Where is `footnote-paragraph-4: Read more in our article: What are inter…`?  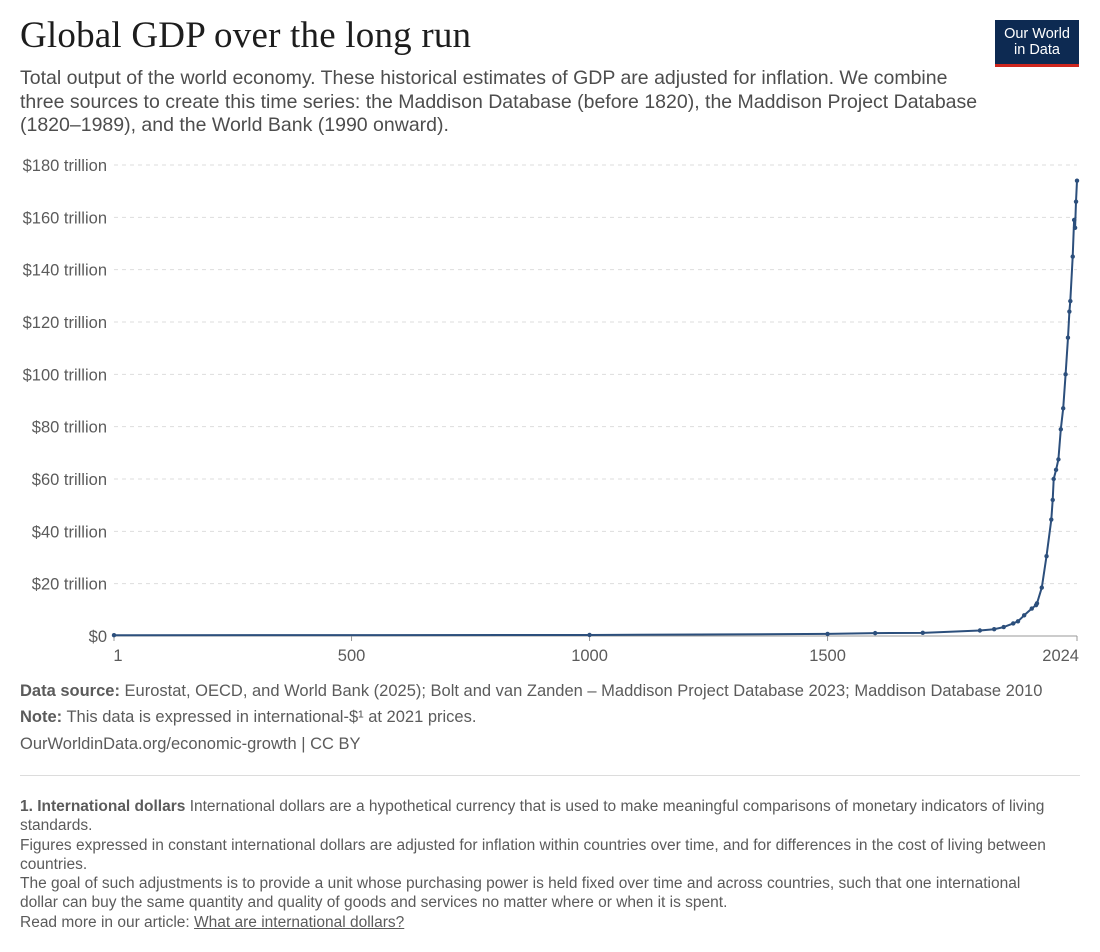
footnote-paragraph-4: Read more in our article: What are inter… is located at coordinates (540, 922).